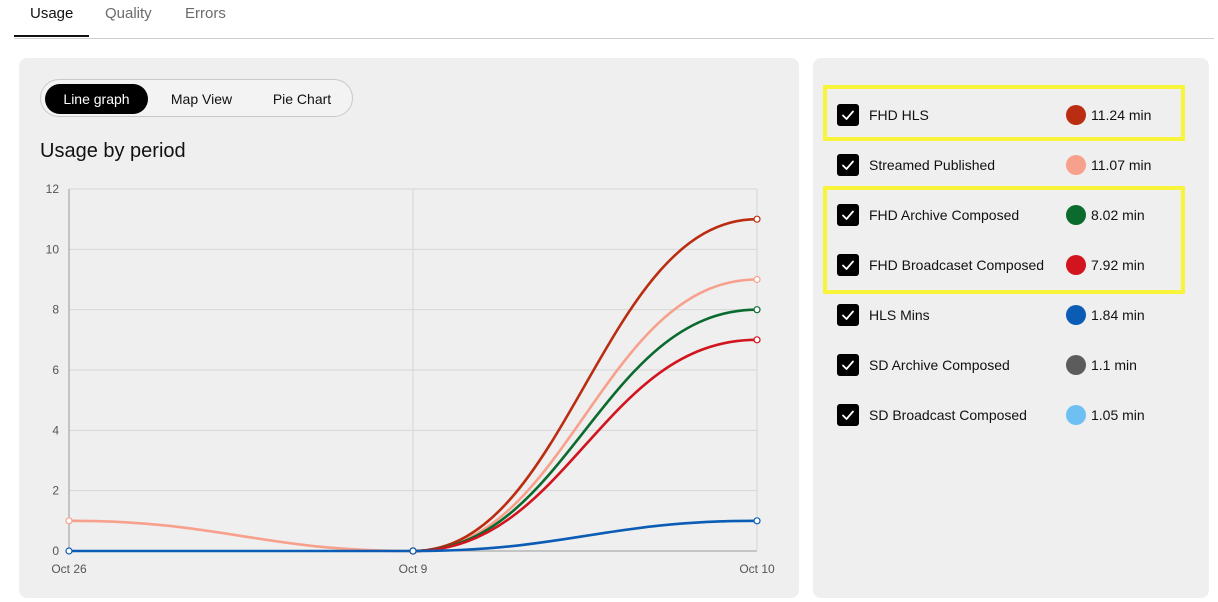 The image size is (1218, 602). Describe the element at coordinates (957, 265) in the screenshot. I see `legend-label: FHD Broadcaset Composed` at that location.